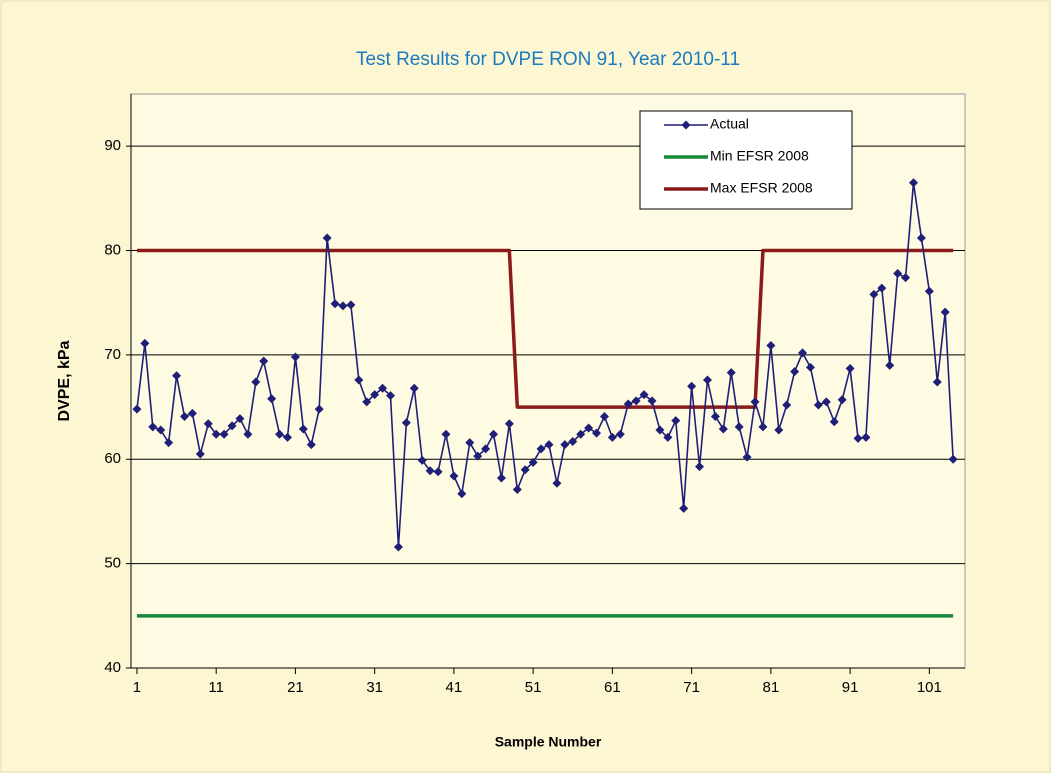 The height and width of the screenshot is (773, 1051). I want to click on y-tick-label: 70, so click(112, 354).